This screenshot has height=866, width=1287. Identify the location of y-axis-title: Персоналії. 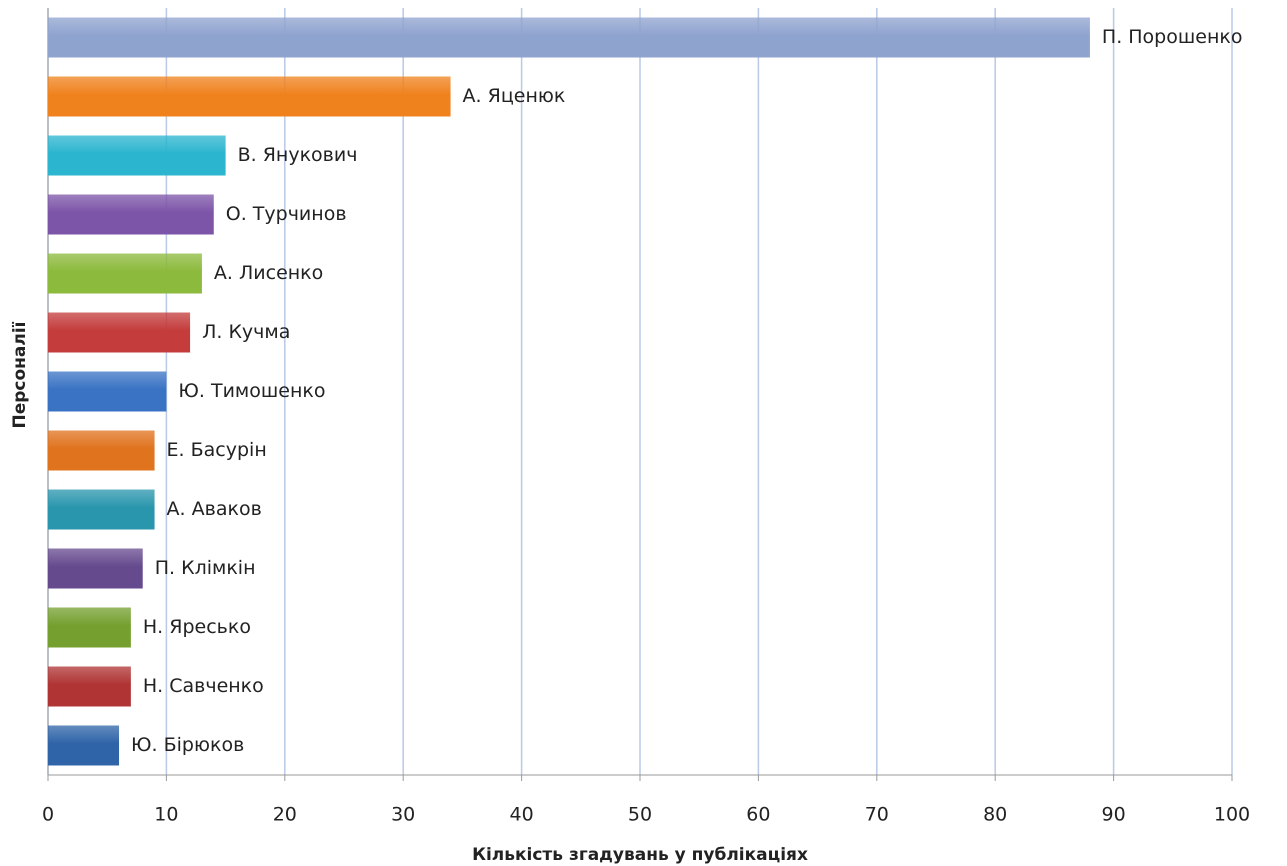
(20, 374).